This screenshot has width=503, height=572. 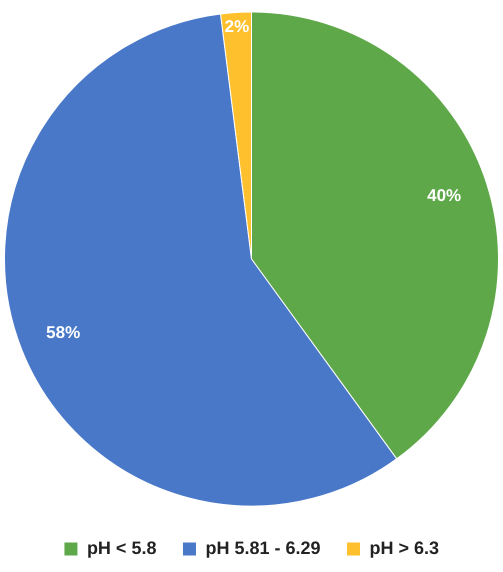 What do you see at coordinates (444, 196) in the screenshot?
I see `data-label: 40%` at bounding box center [444, 196].